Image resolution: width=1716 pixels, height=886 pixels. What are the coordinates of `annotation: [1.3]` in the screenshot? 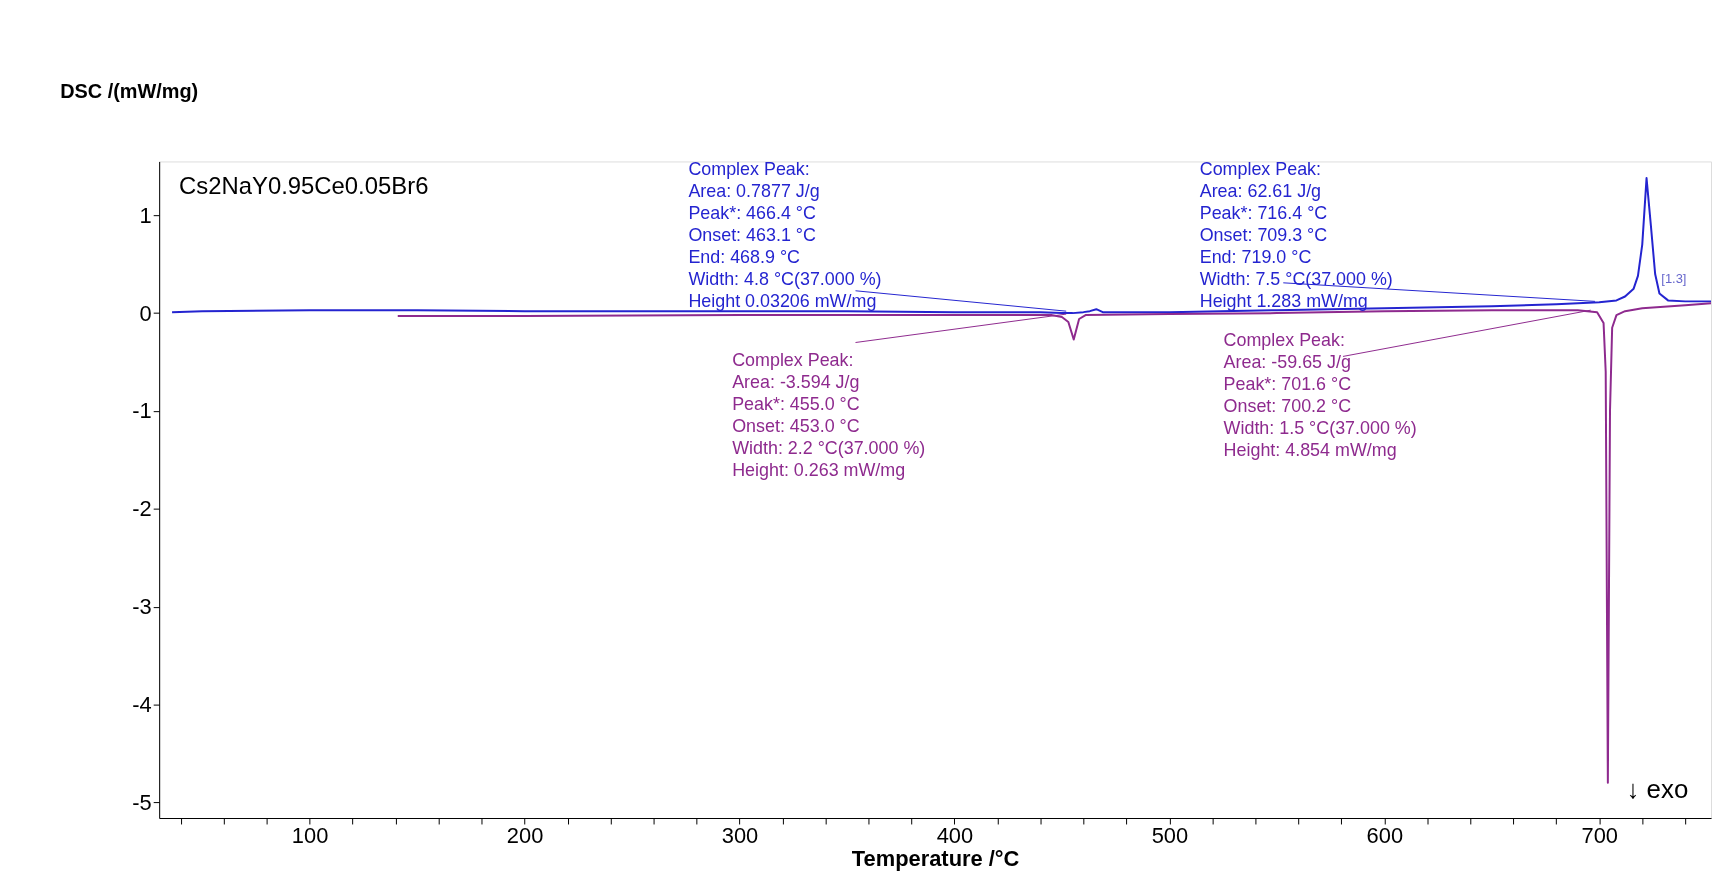 It's located at (1674, 278).